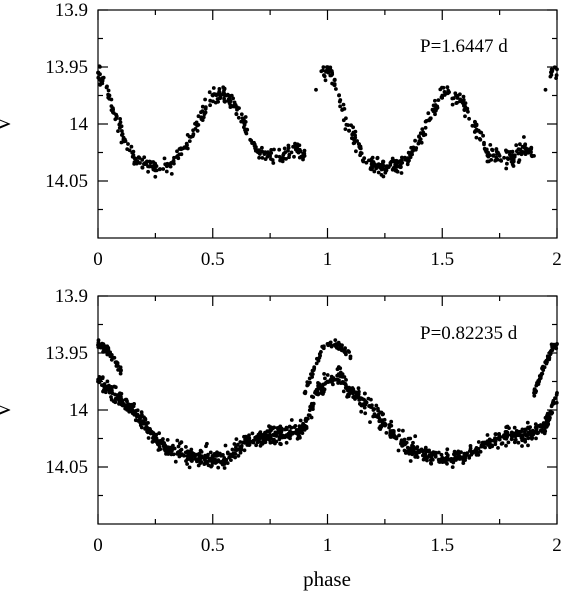  I want to click on y-tick-label: 13.95, so click(66, 353).